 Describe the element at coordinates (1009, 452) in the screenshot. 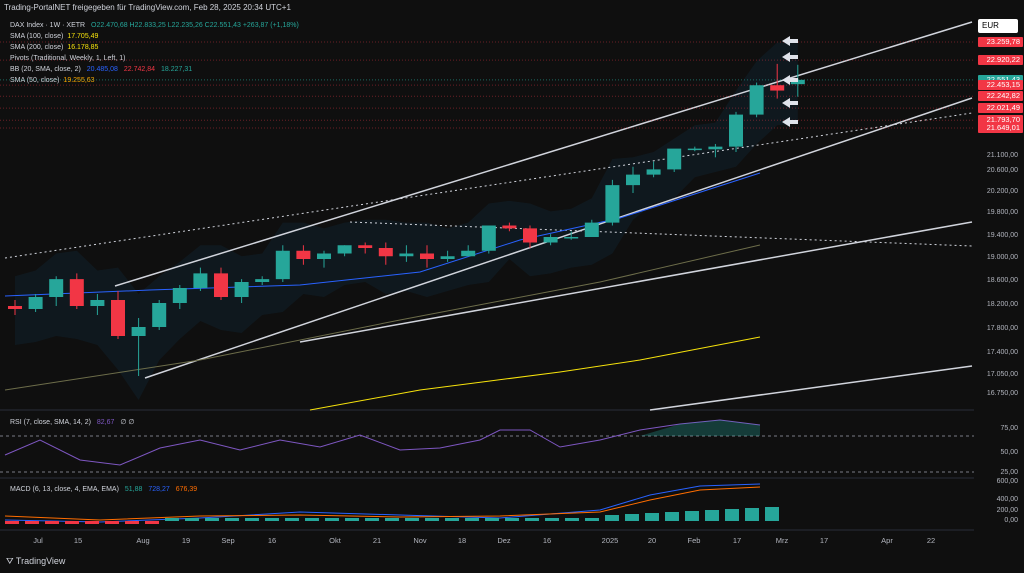

I see `rsi-tick-label: 50,00` at that location.